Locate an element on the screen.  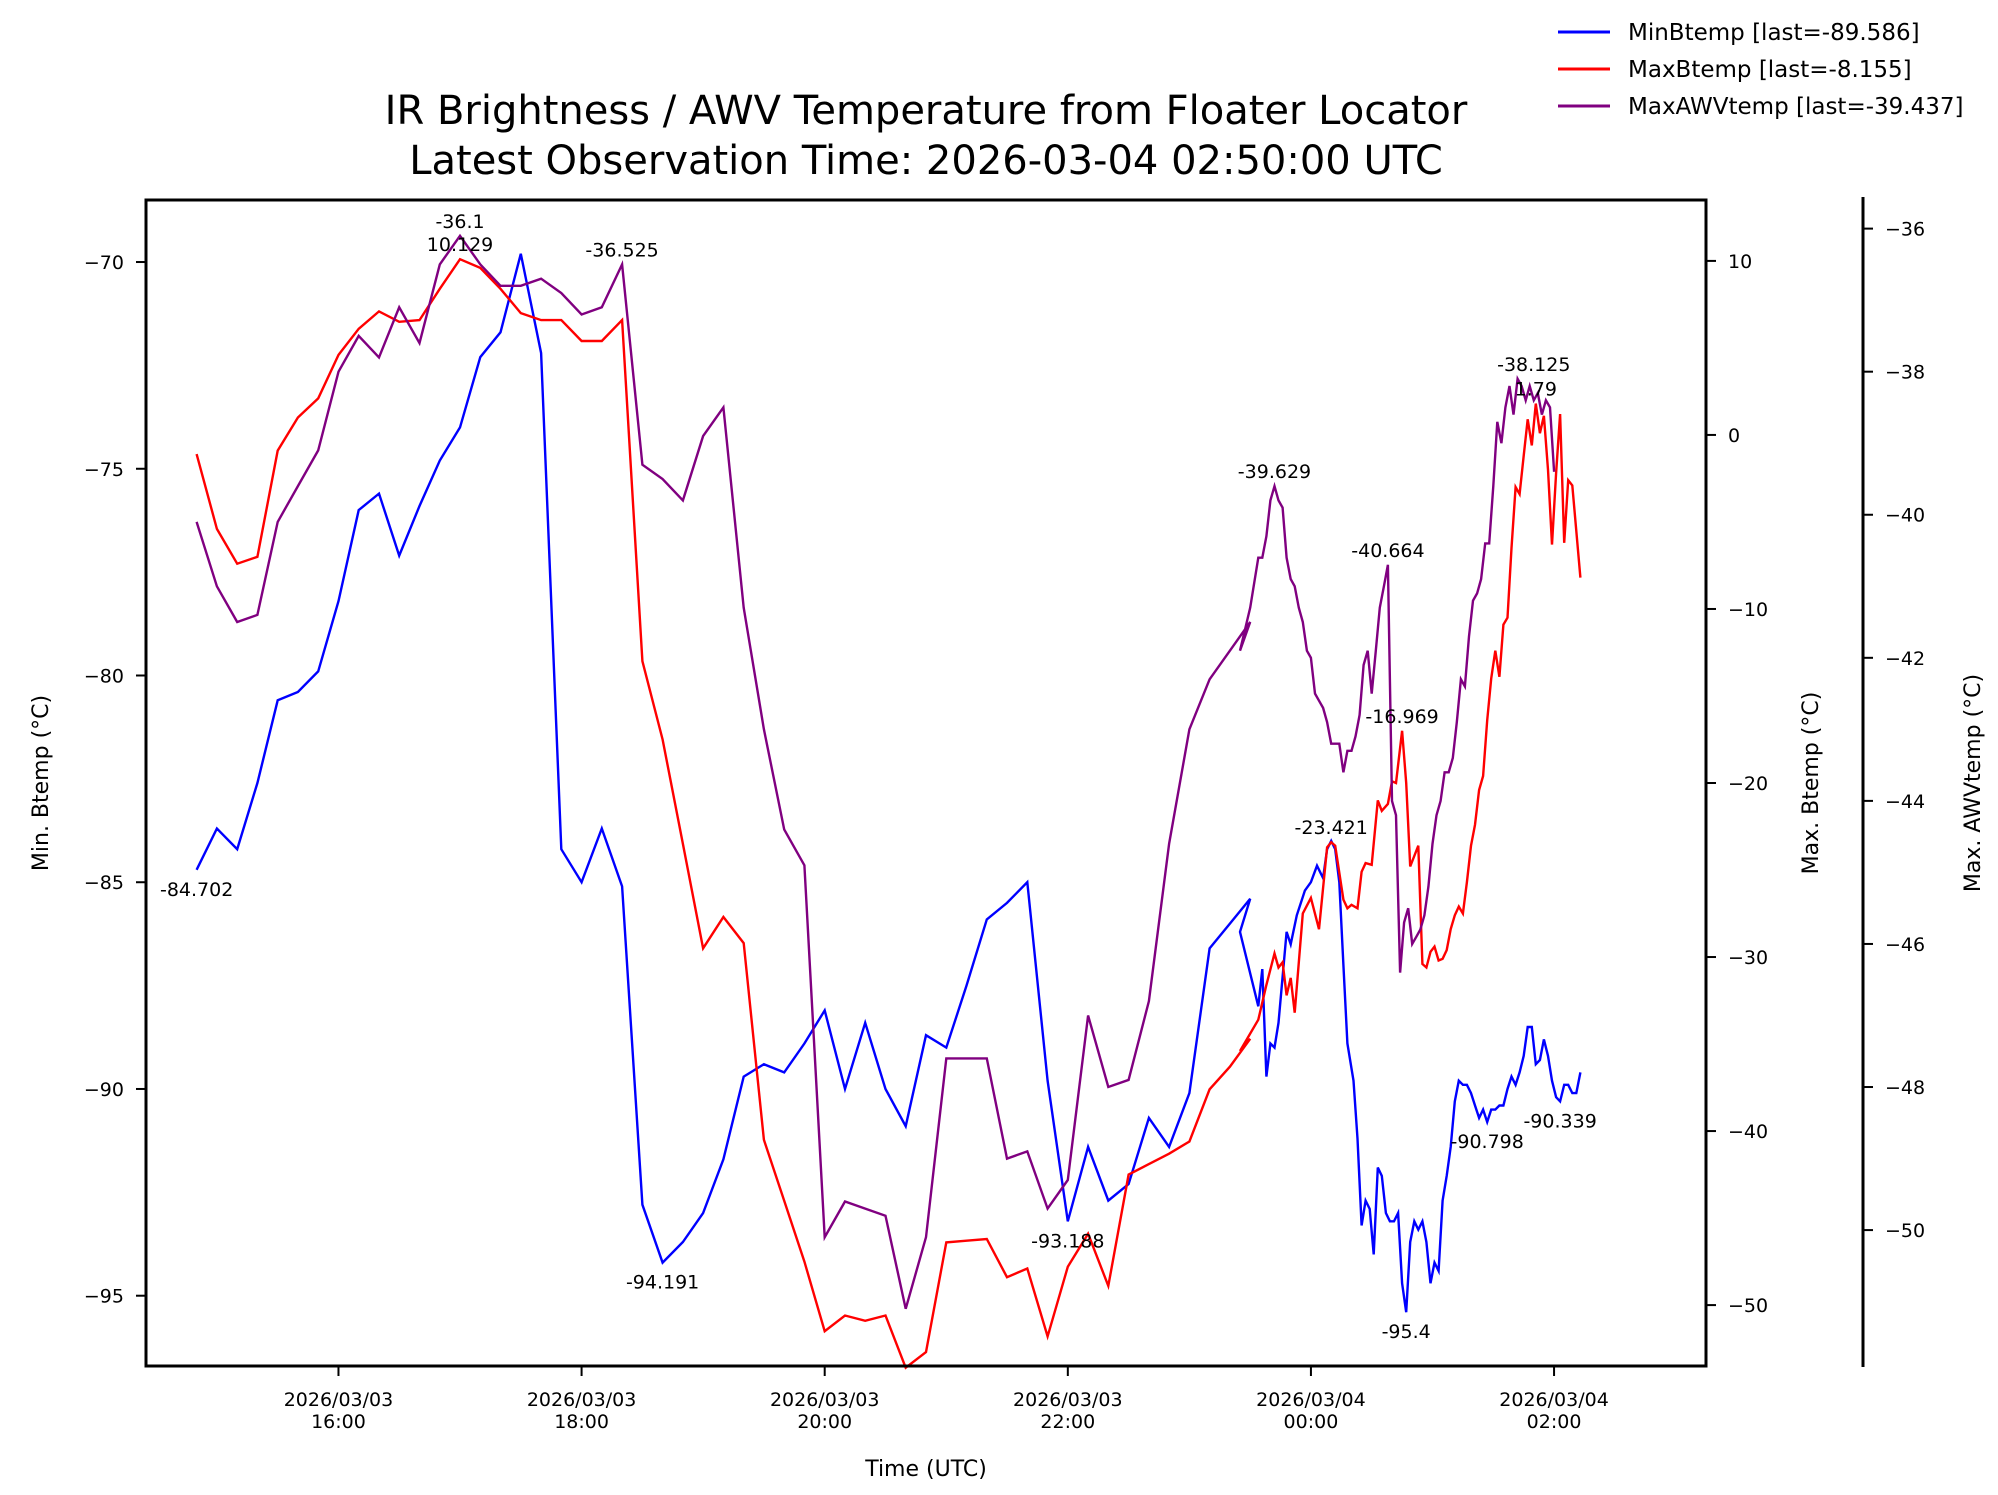
legend-label-minbtemp: MinBtemp [last=-89.586] is located at coordinates (1774, 33).